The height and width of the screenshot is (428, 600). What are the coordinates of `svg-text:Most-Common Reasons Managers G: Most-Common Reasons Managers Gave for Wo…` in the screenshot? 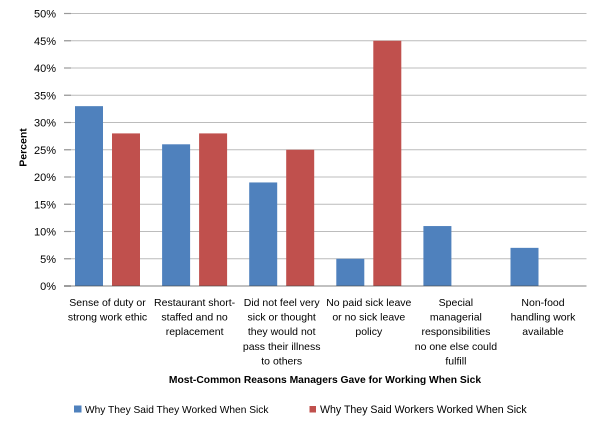 It's located at (325, 380).